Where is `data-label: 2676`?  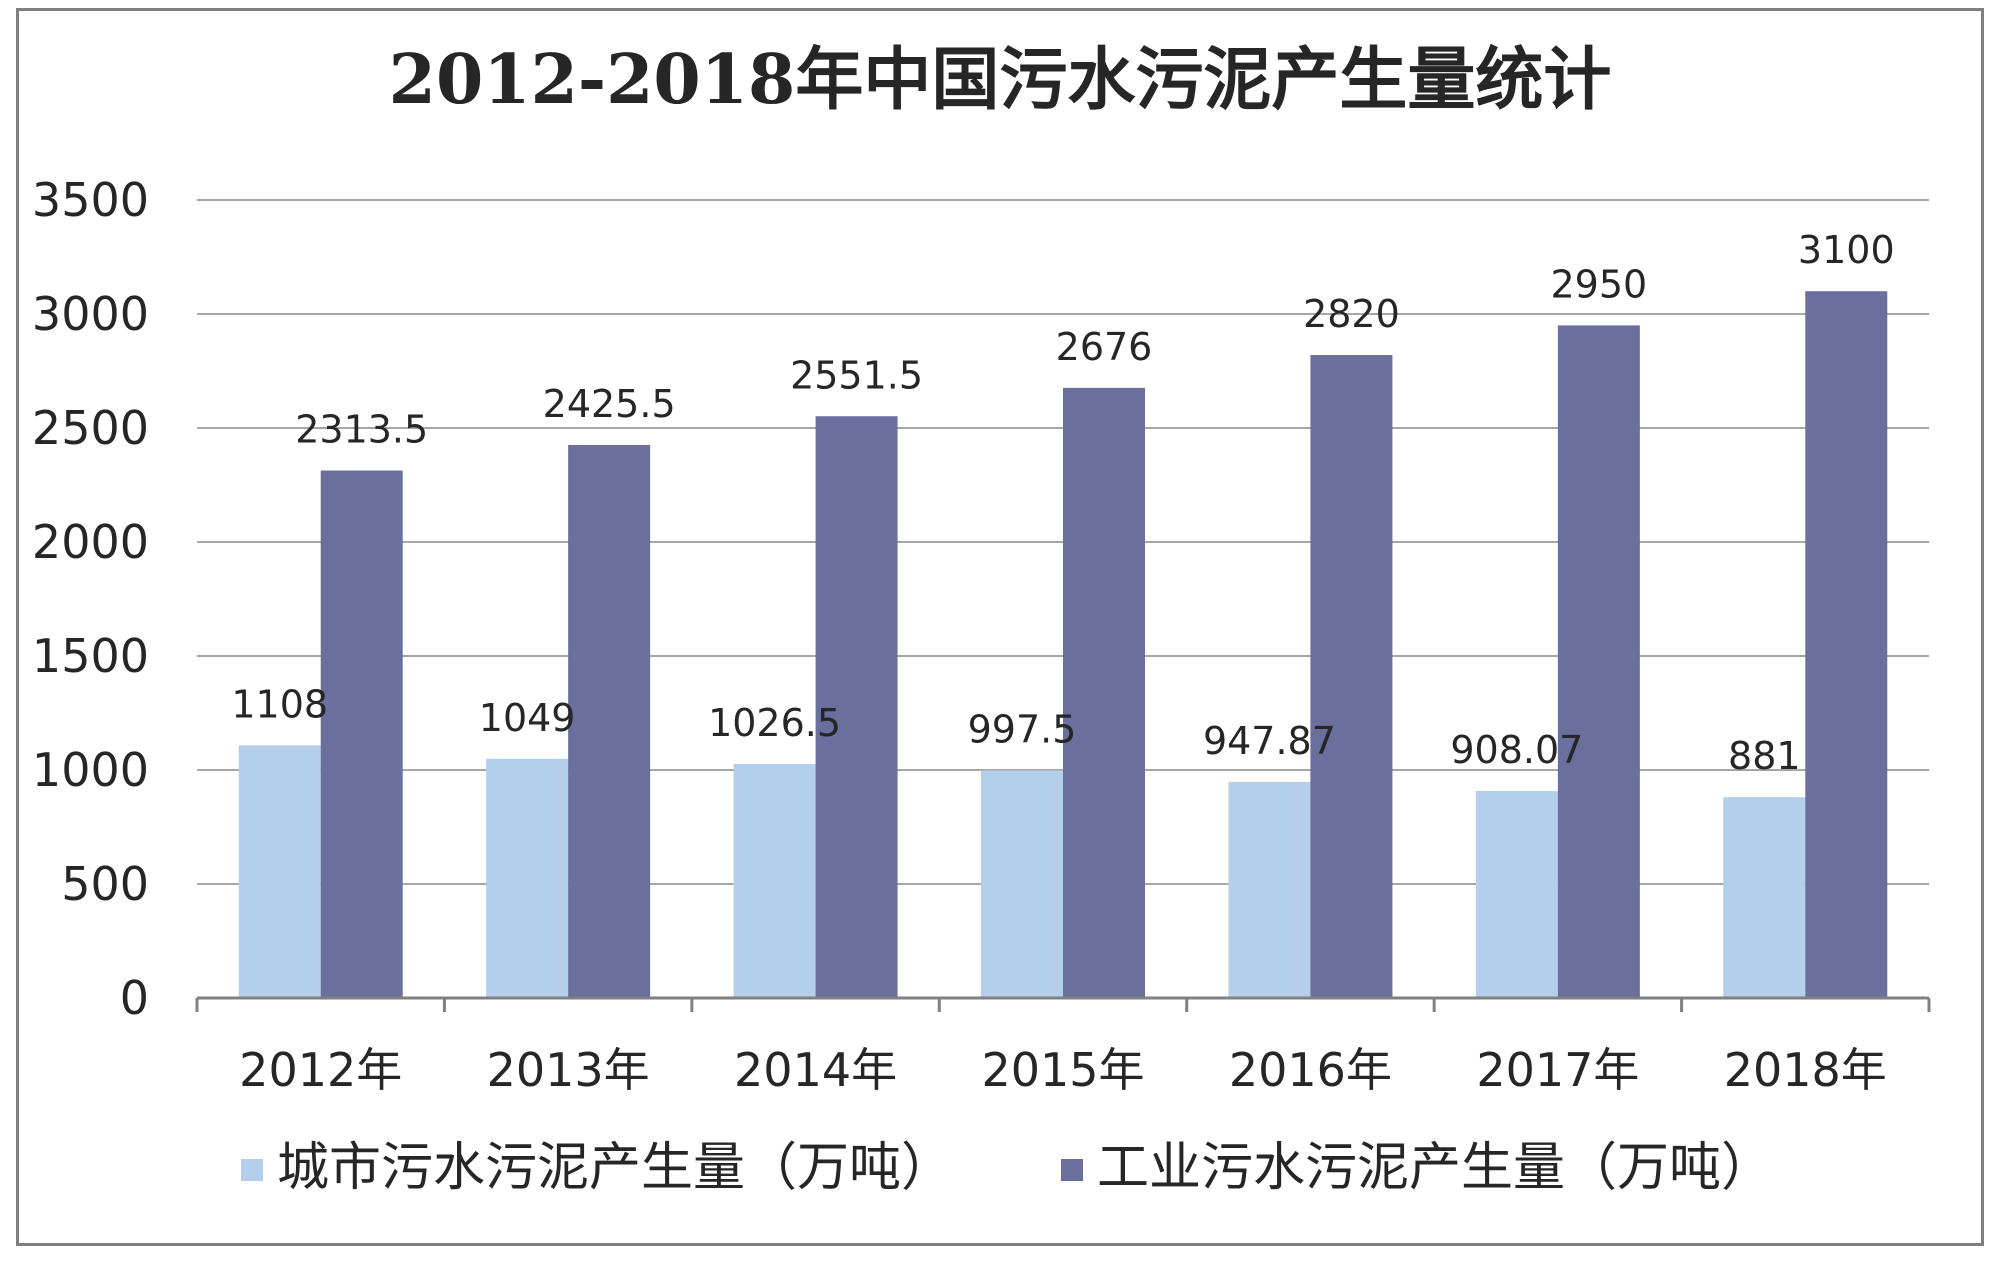
data-label: 2676 is located at coordinates (1104, 347).